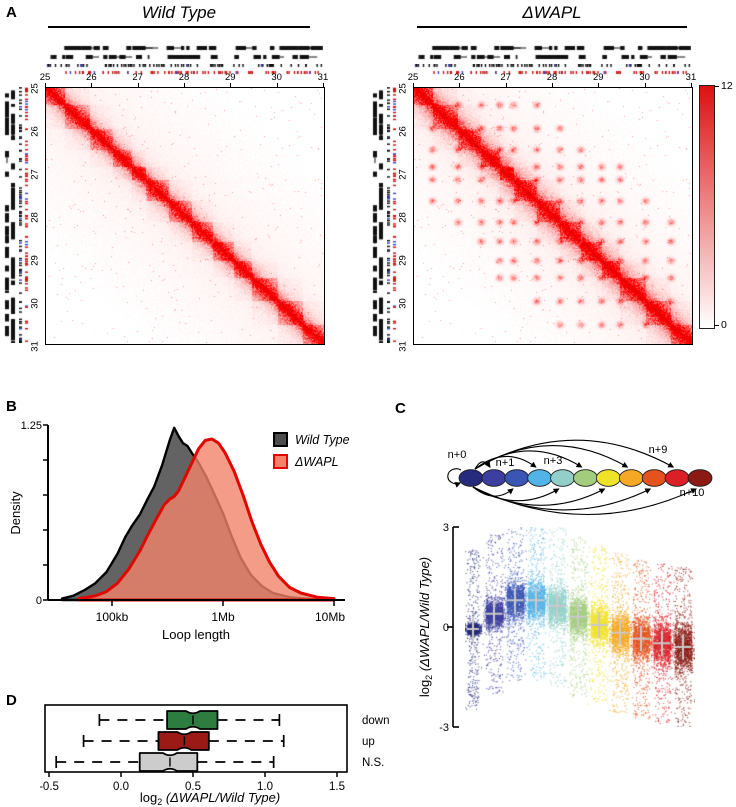 This screenshot has width=736, height=807. I want to click on jitter-ylabel-italic: ΔWAPL/Wild Type, so click(424, 614).